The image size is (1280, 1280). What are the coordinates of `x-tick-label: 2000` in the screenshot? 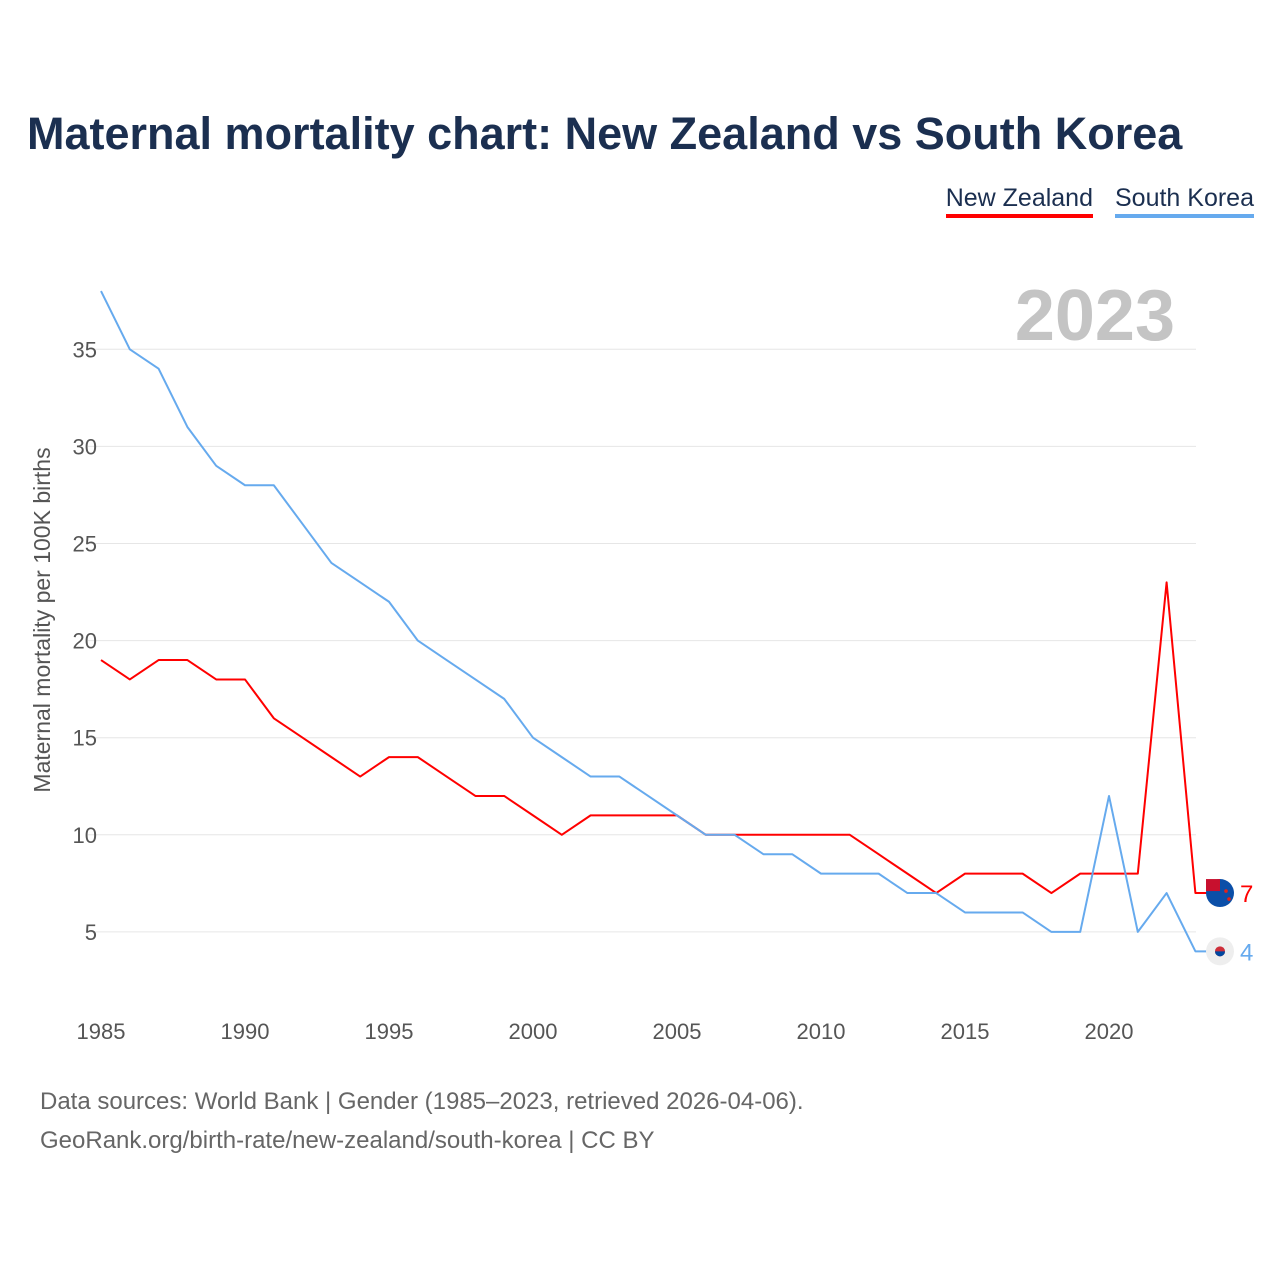 It's located at (533, 1031).